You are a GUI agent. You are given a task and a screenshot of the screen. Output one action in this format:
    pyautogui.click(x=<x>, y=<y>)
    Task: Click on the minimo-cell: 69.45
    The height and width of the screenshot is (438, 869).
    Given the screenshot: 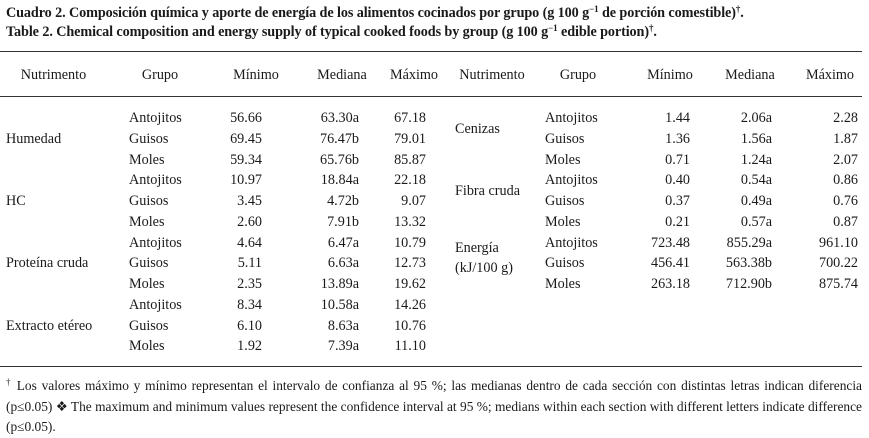 What is the action you would take?
    pyautogui.click(x=246, y=138)
    